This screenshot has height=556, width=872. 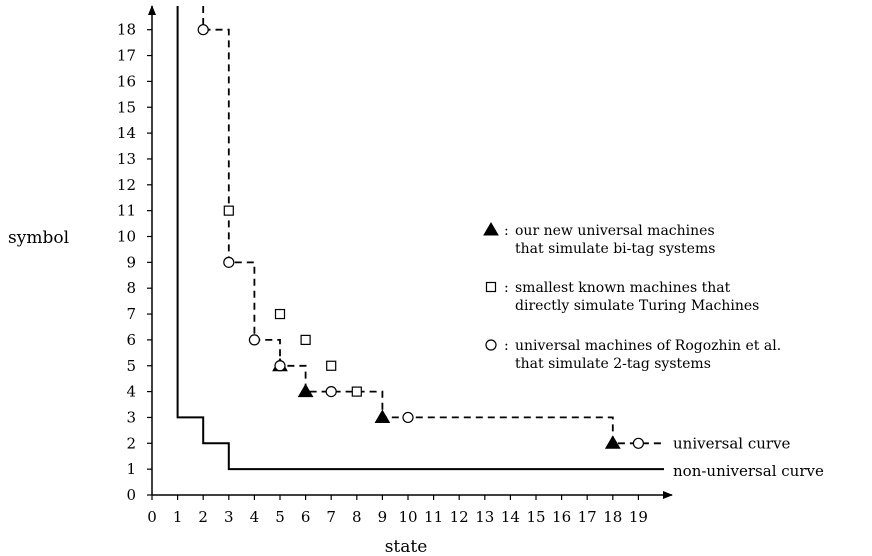 What do you see at coordinates (331, 517) in the screenshot?
I see `x-tick-label: 7` at bounding box center [331, 517].